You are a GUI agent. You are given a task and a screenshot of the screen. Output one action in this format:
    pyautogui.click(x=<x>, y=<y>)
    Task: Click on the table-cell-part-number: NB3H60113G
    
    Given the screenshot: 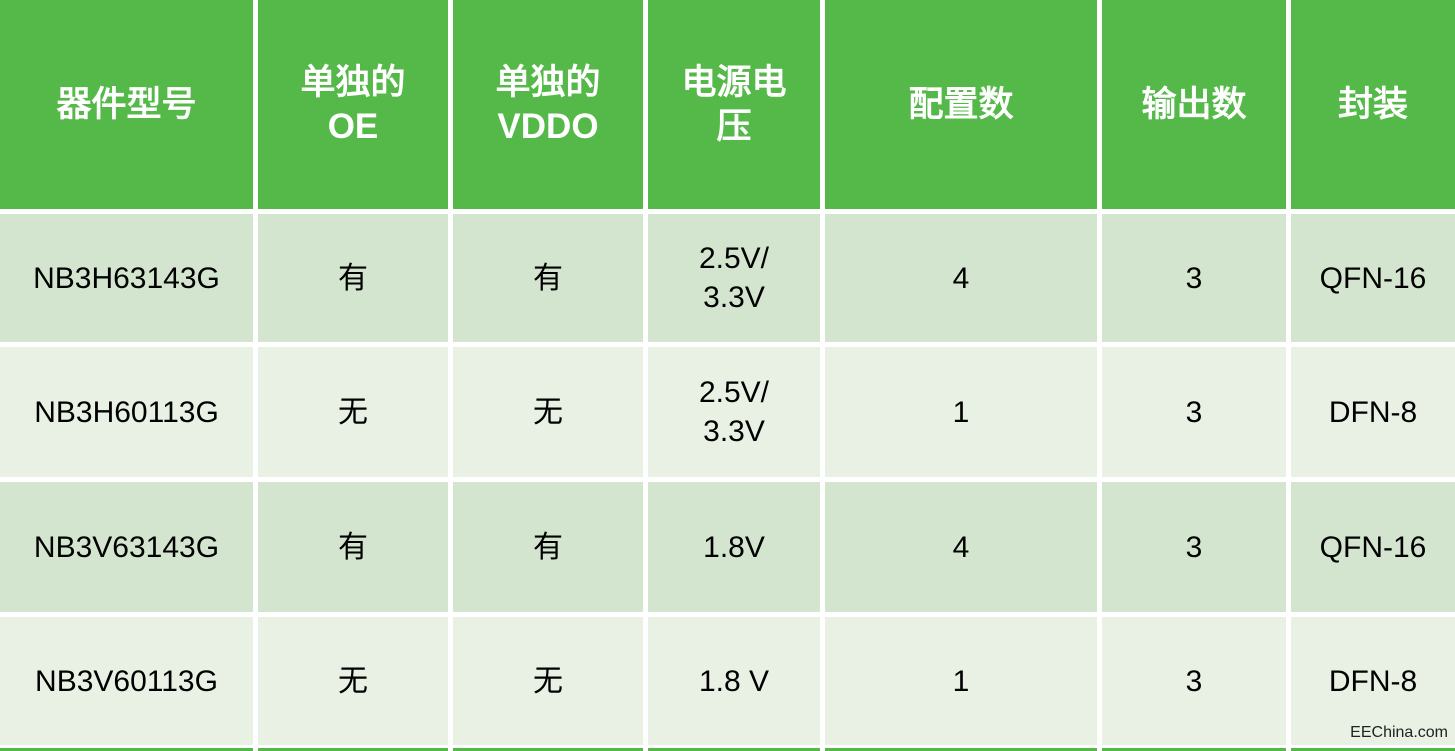 What is the action you would take?
    pyautogui.click(x=126, y=412)
    